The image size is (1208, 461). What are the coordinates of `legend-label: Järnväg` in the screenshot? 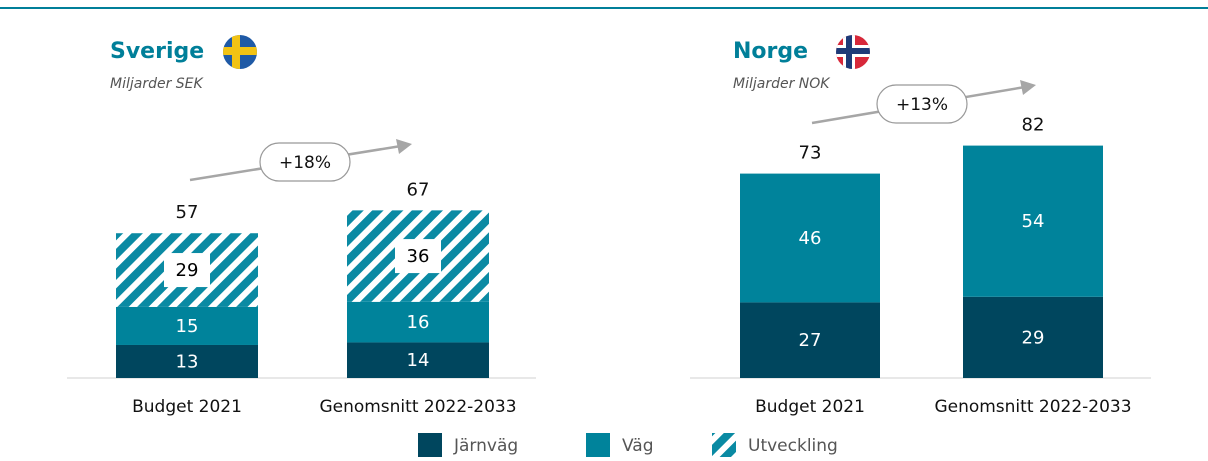 It's located at (485, 446).